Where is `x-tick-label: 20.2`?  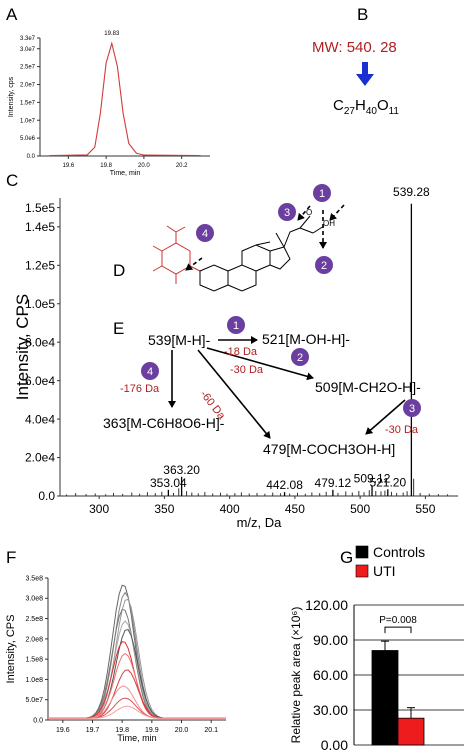 x-tick-label: 20.2 is located at coordinates (182, 166).